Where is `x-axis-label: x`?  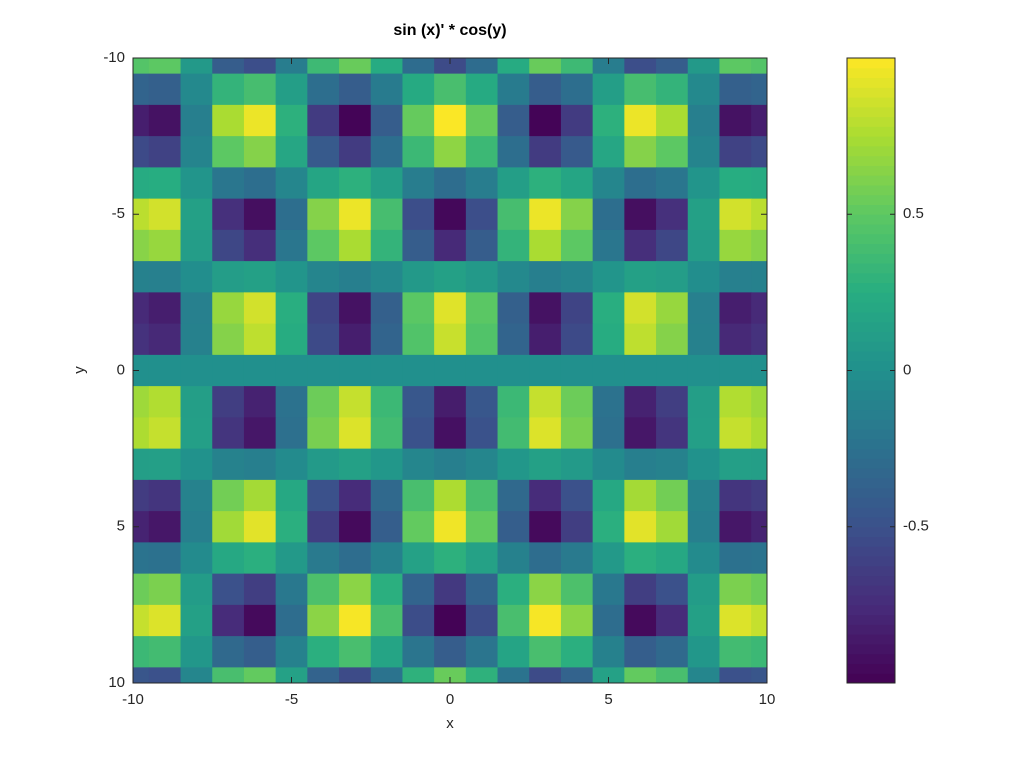
x-axis-label: x is located at coordinates (450, 723).